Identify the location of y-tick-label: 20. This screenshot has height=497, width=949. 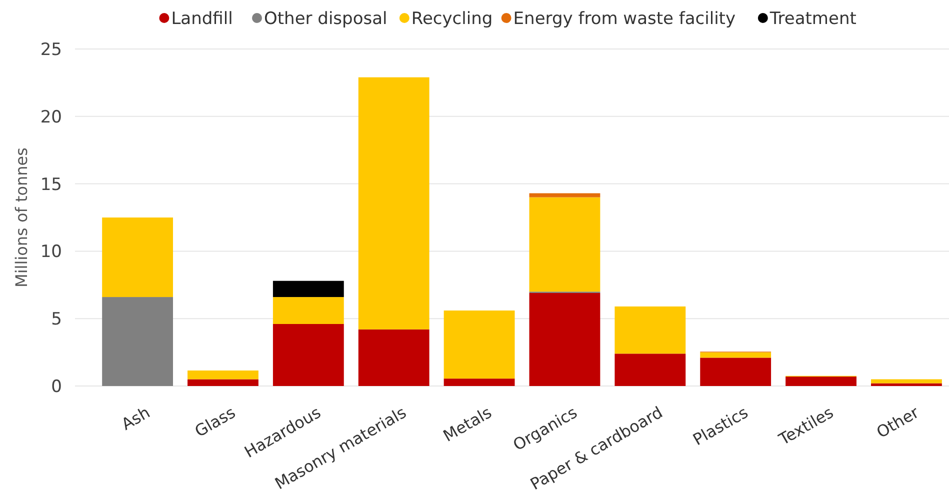
(51, 117).